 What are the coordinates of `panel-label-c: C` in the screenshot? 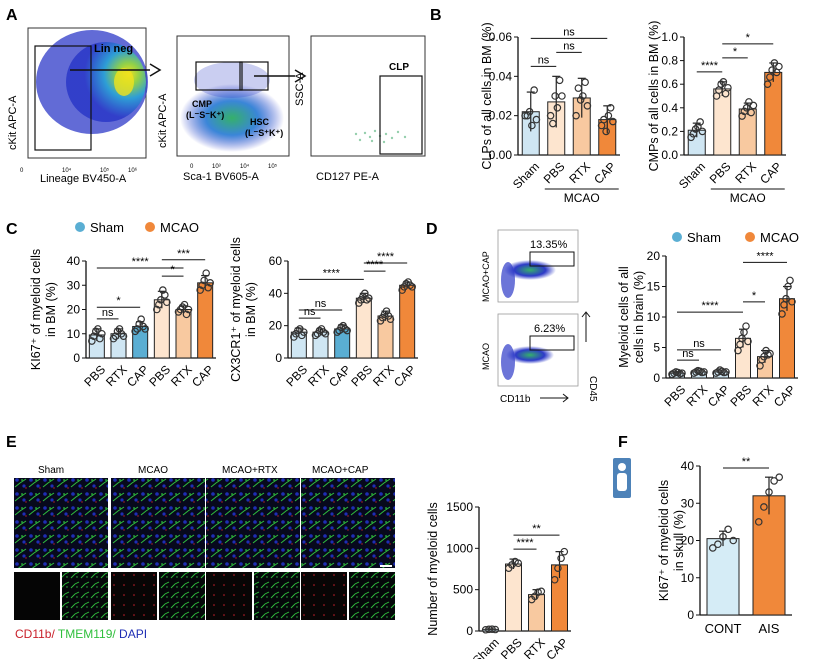 It's located at (12, 229).